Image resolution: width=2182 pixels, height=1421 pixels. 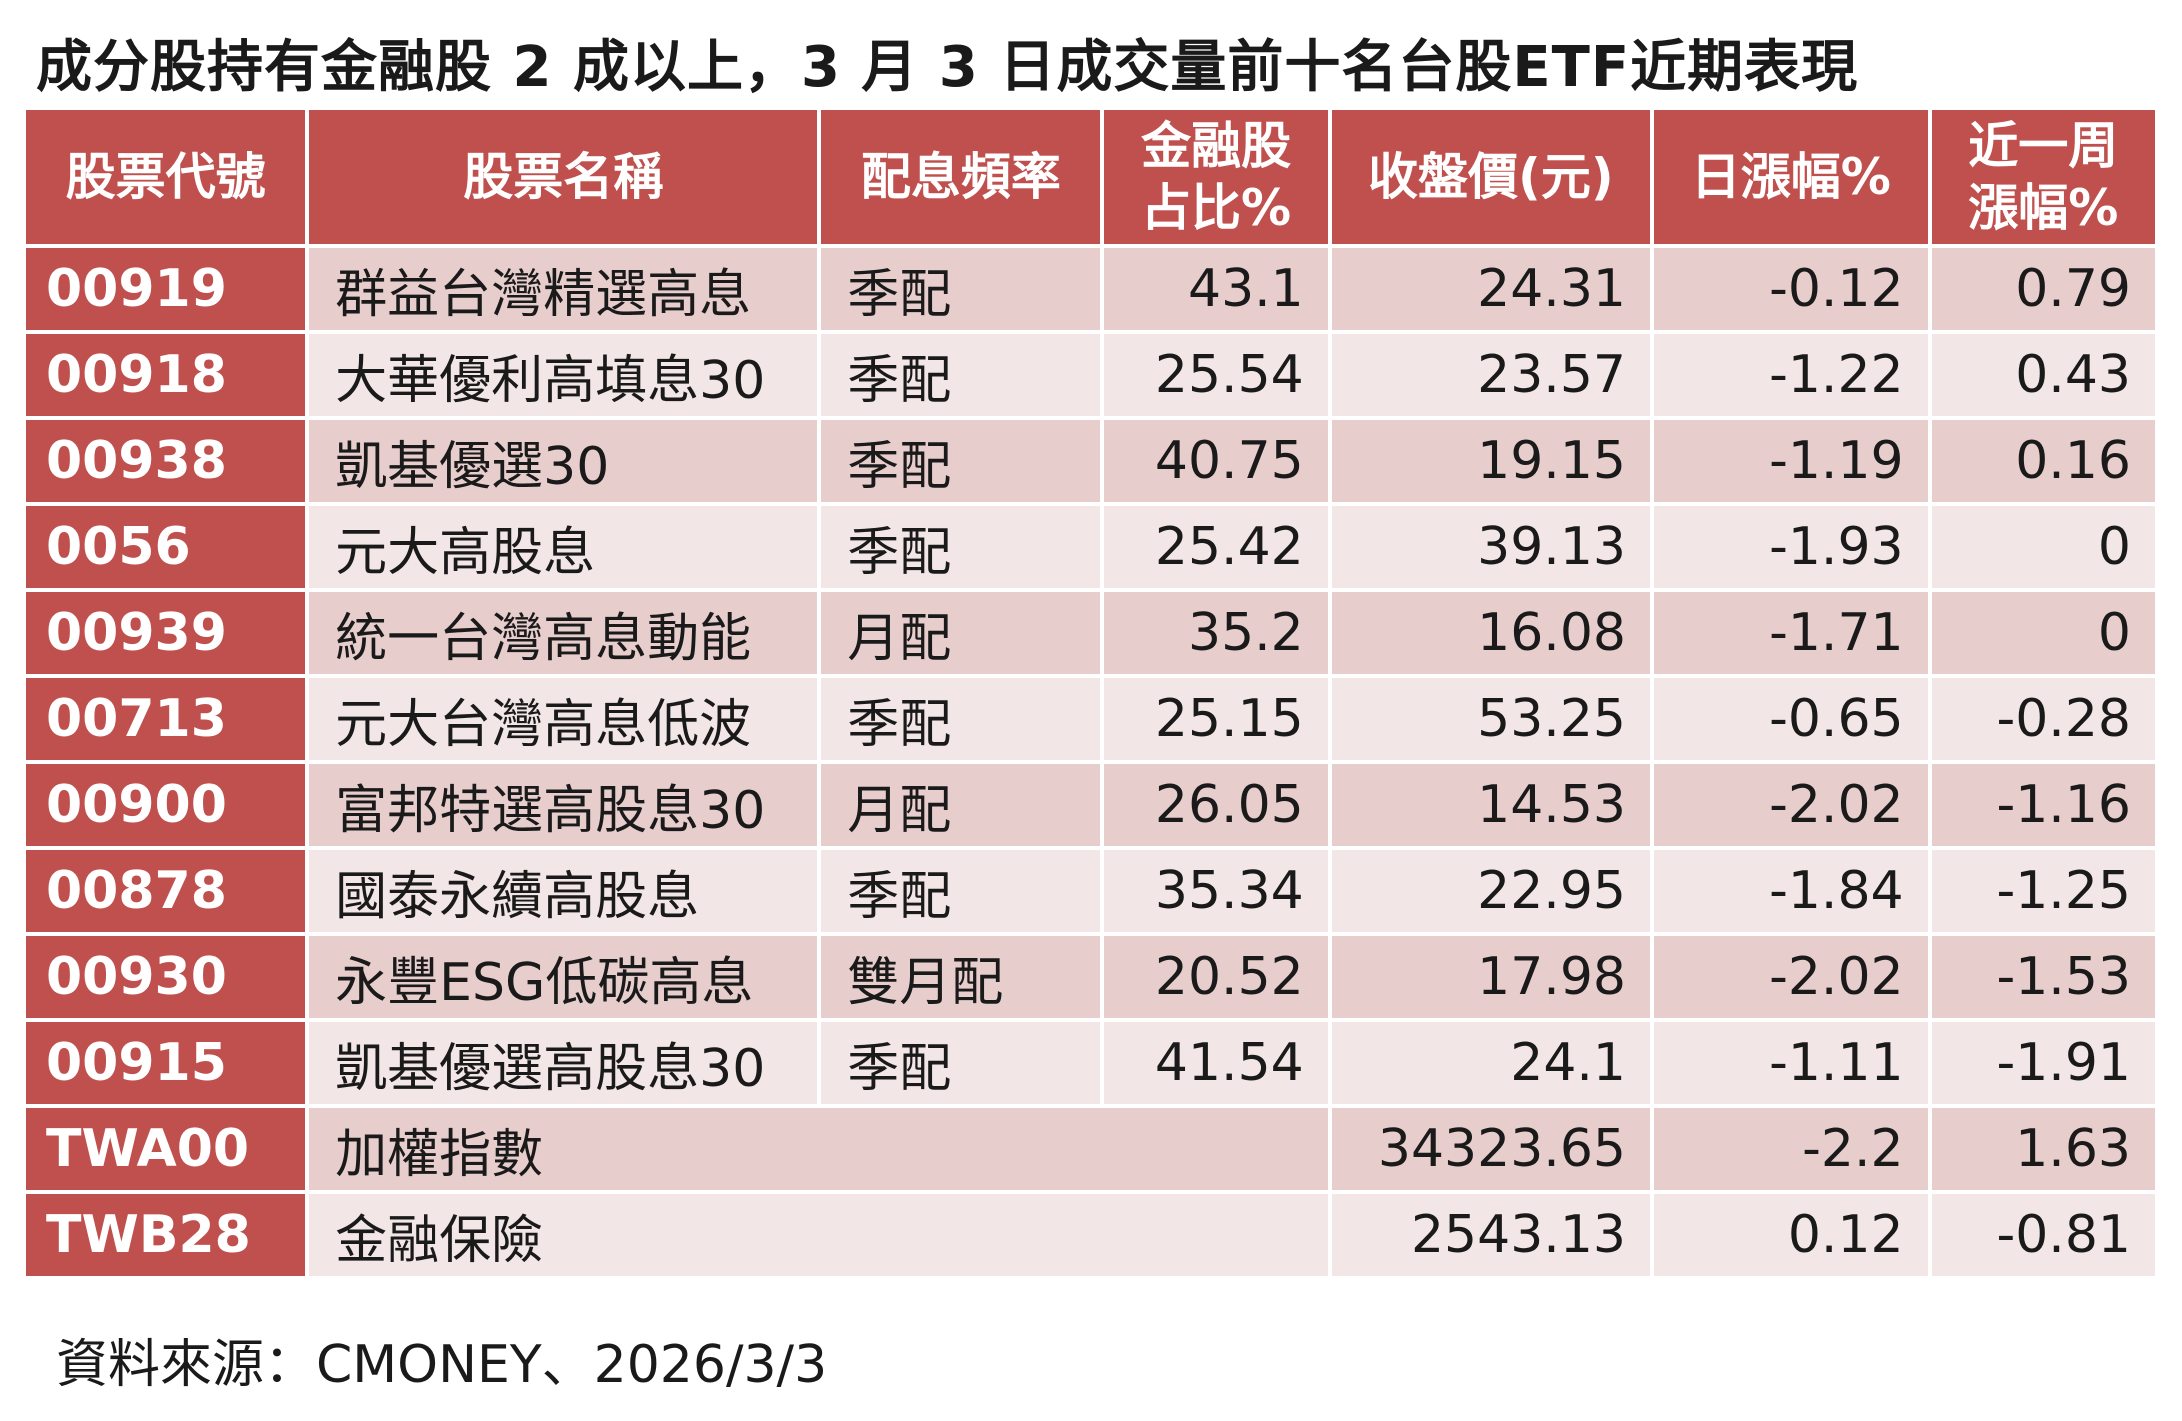 I want to click on cell-code: 00938, so click(x=166, y=461).